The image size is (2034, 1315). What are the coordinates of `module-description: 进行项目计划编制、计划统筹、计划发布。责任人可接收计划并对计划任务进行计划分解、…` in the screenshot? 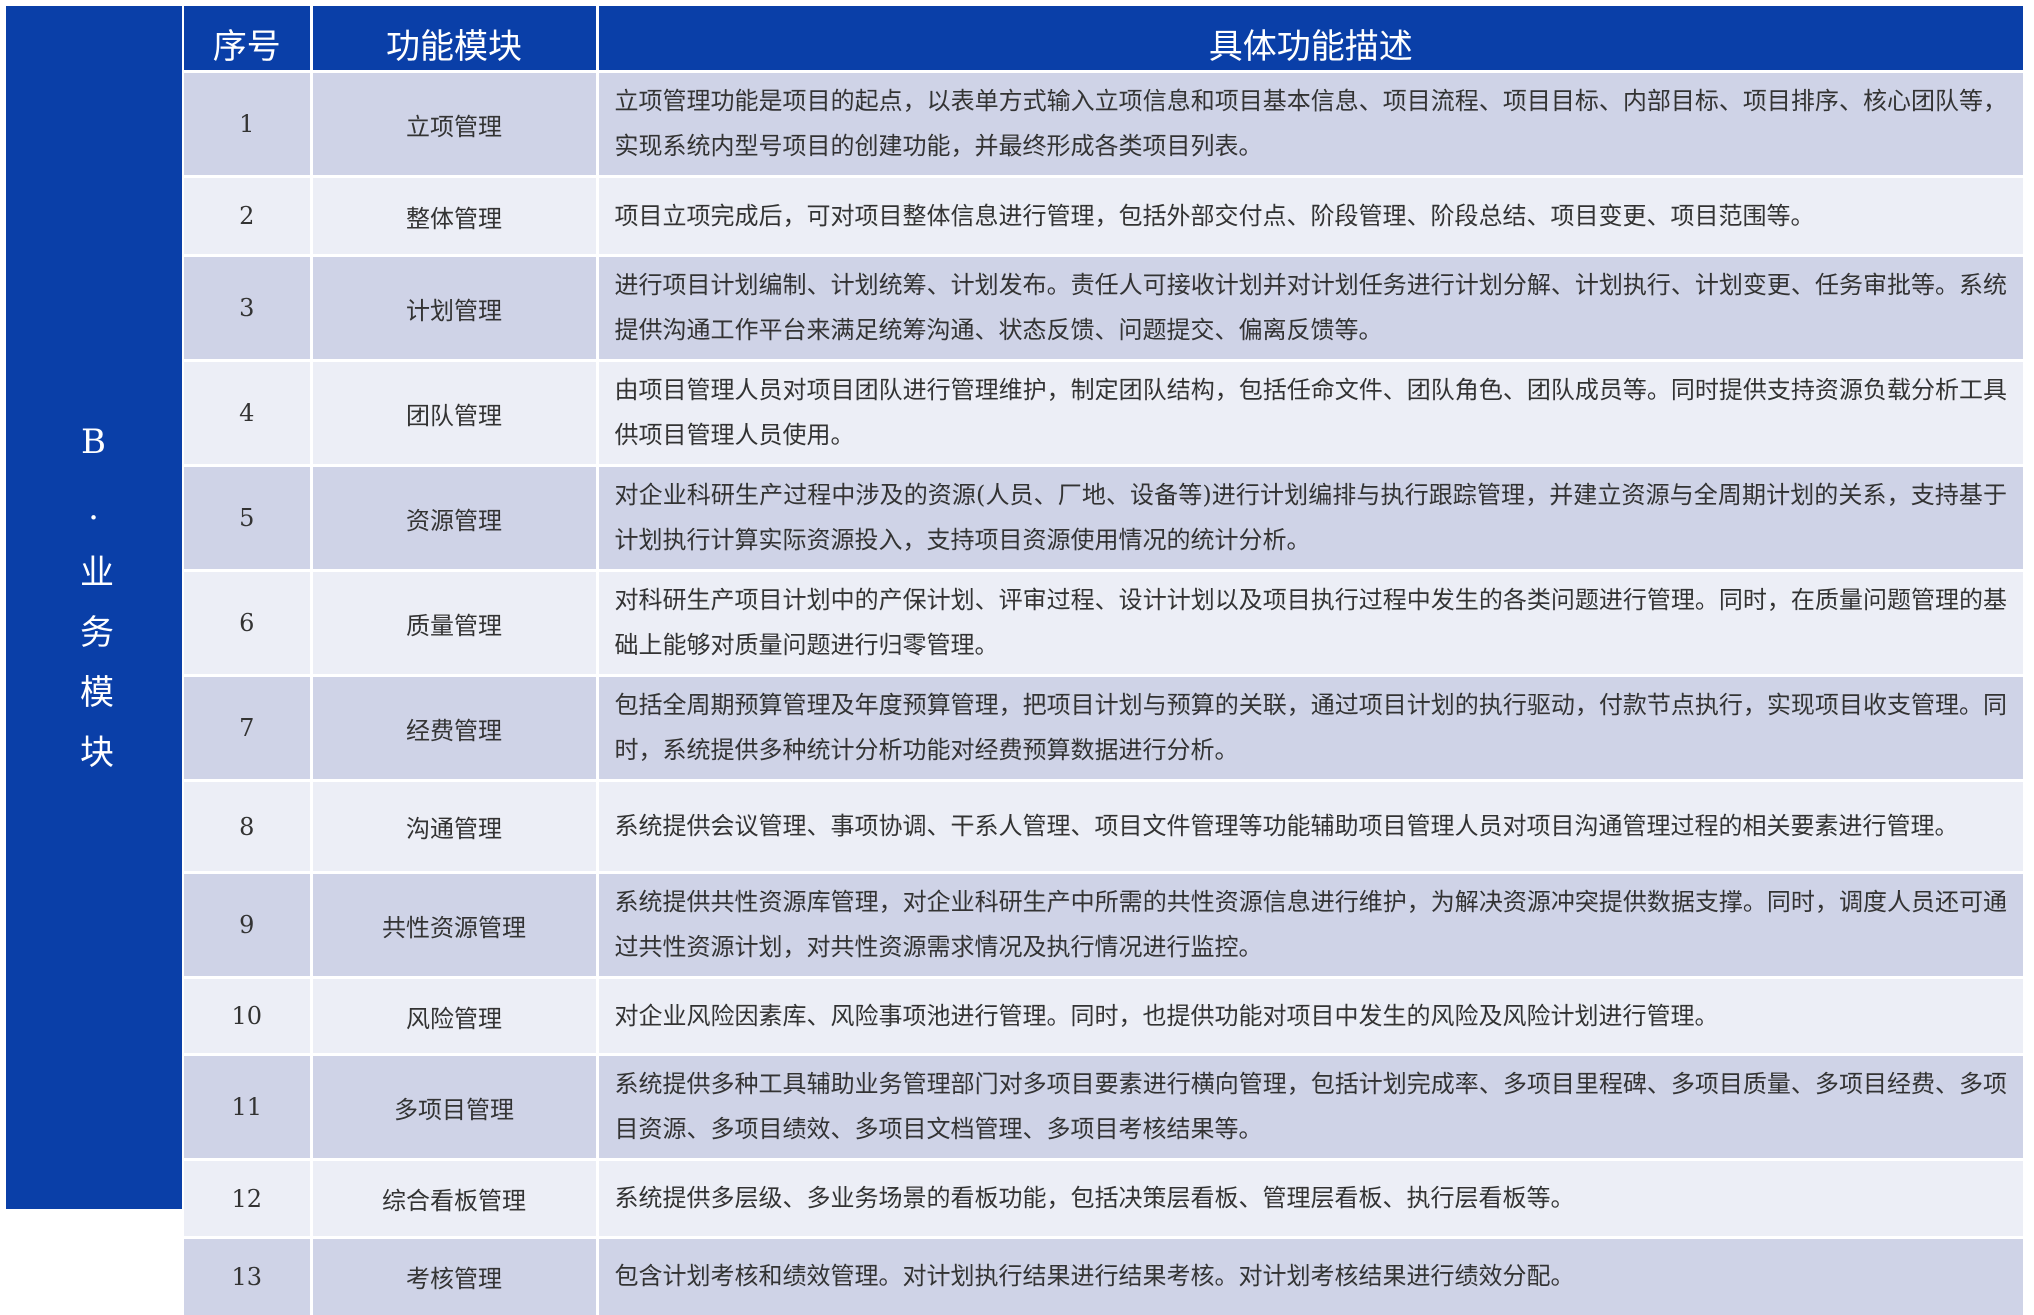 It's located at (1311, 307).